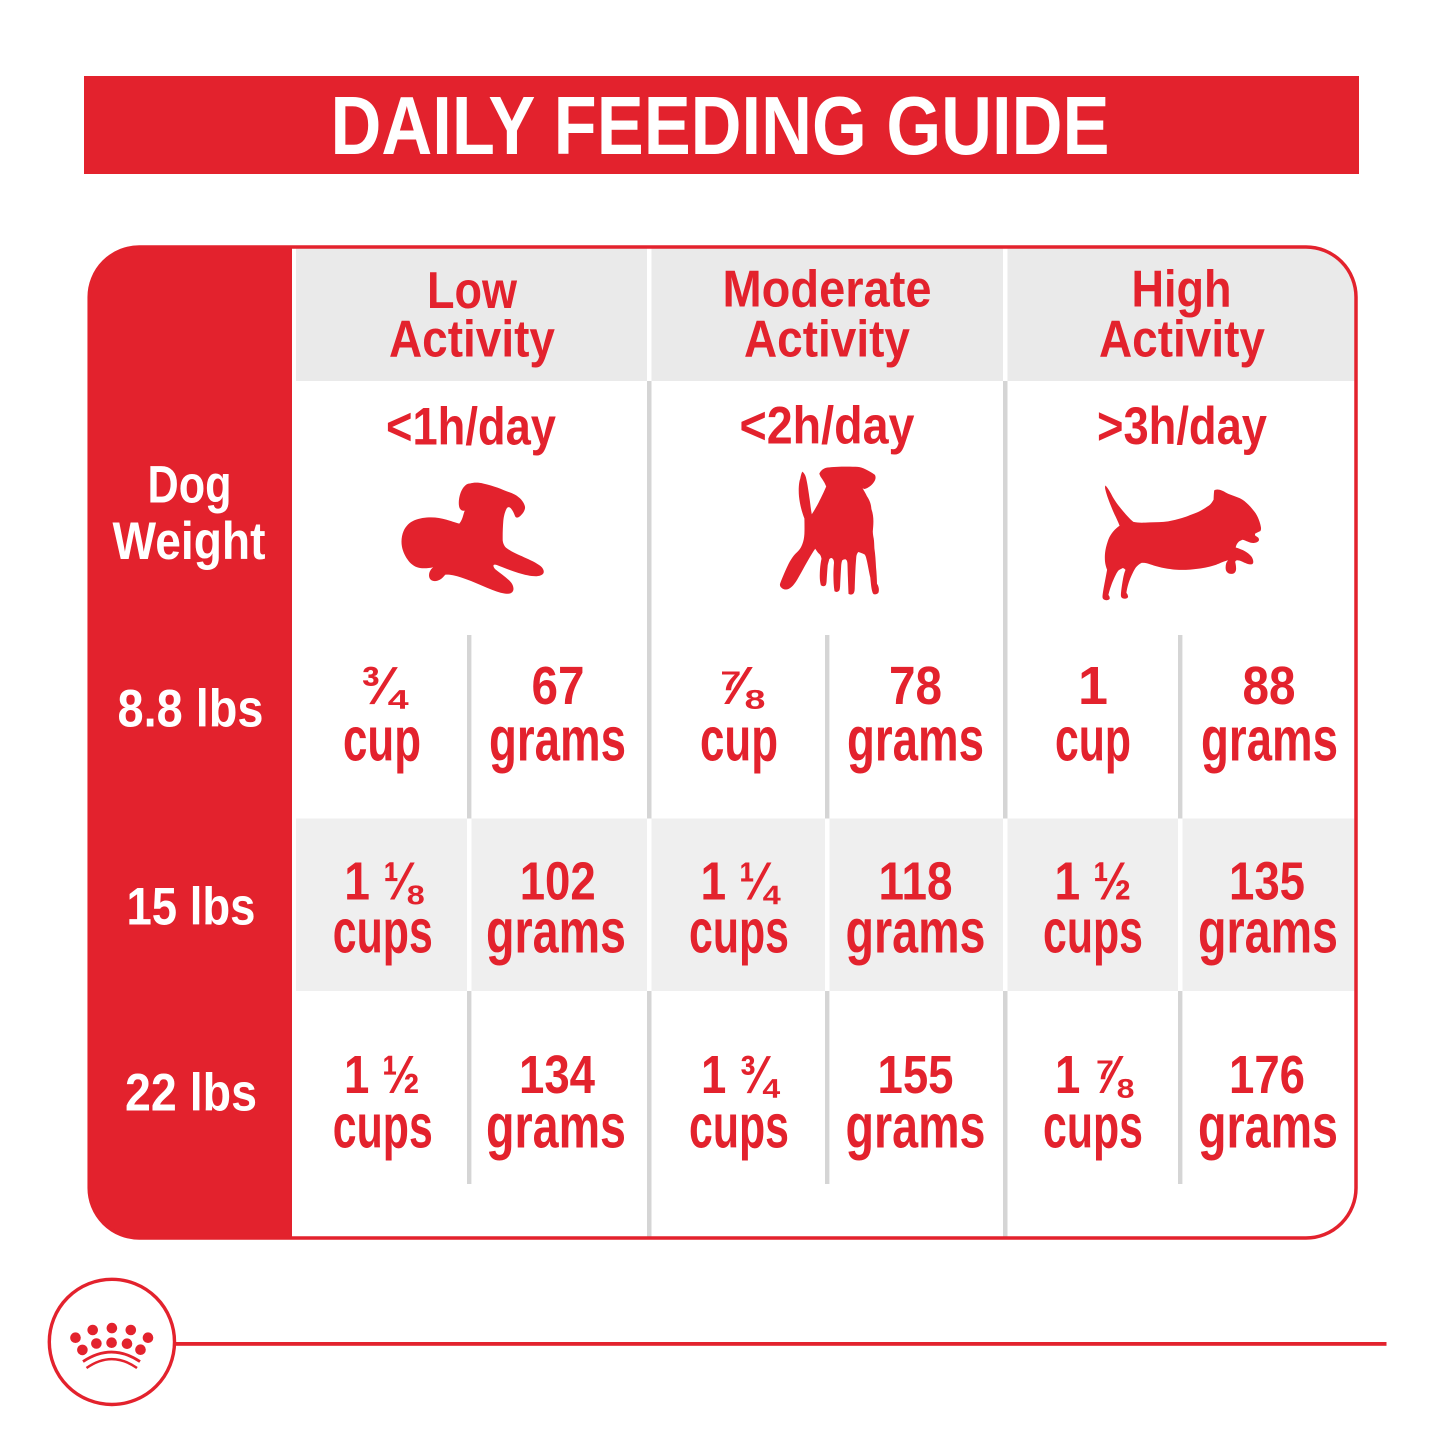 Image resolution: width=1445 pixels, height=1445 pixels. Describe the element at coordinates (384, 686) in the screenshot. I see `svg-text: ¾` at that location.